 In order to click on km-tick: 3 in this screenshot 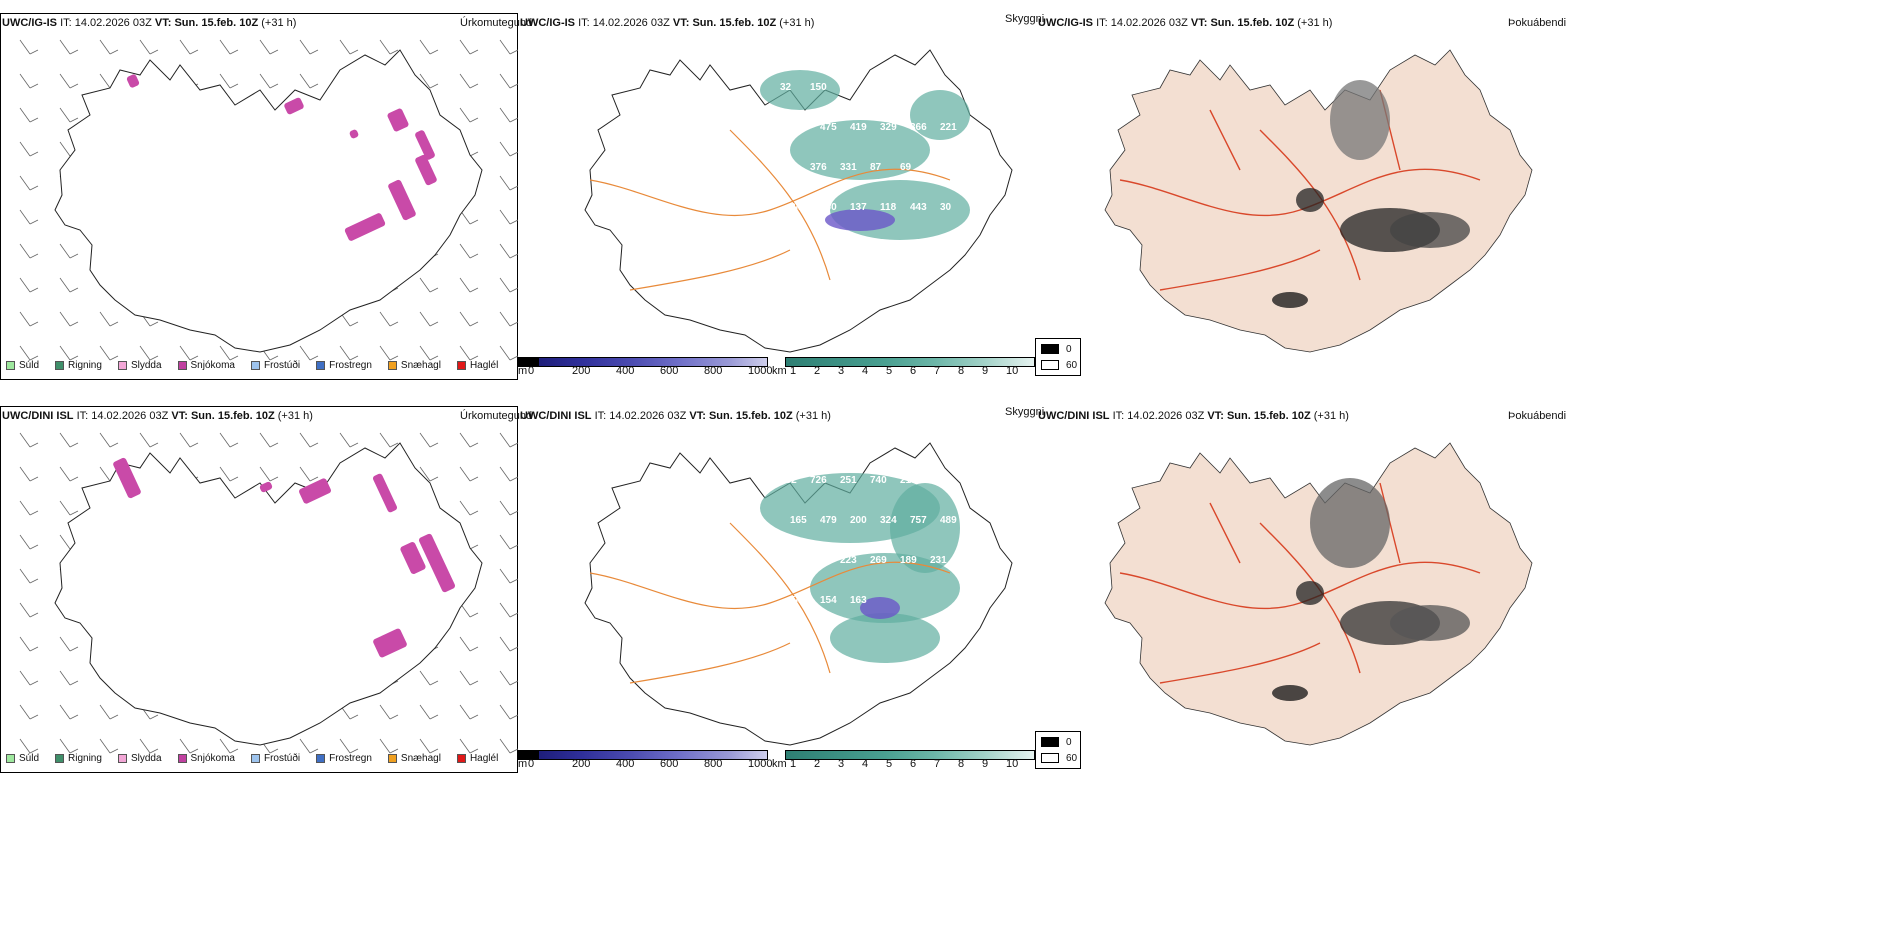, I will do `click(841, 764)`.